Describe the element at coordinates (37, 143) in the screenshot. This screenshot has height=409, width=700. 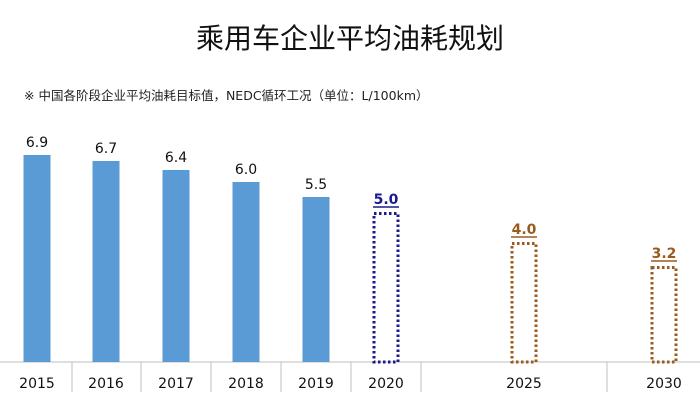
I see `data-label: 6.9` at that location.